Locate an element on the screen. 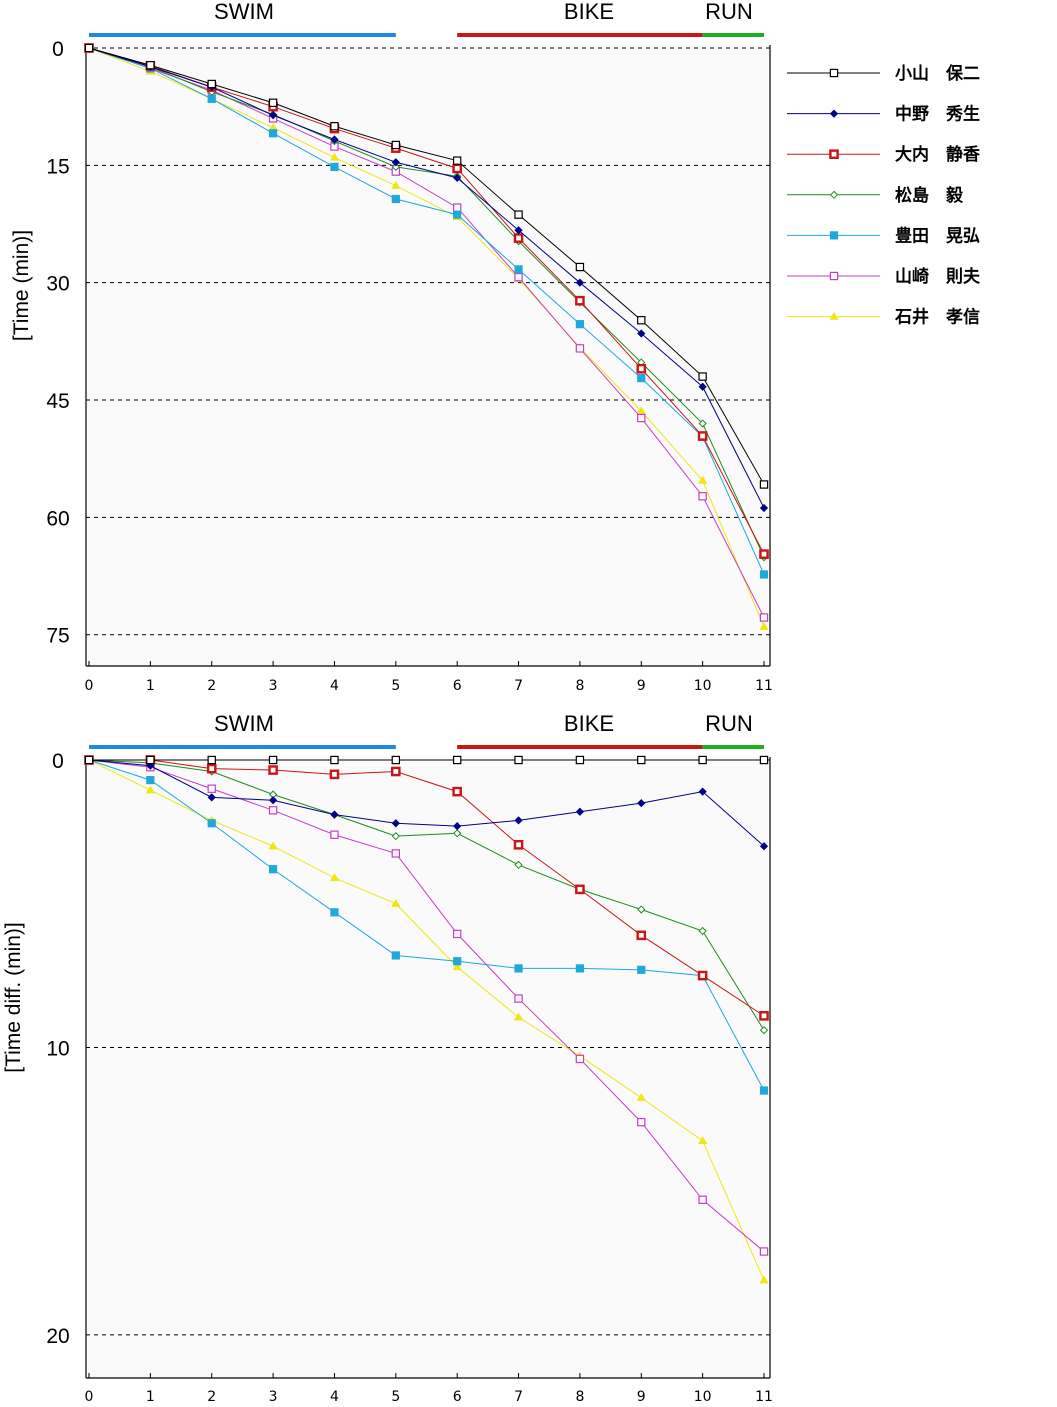  x-tick-label: 2 is located at coordinates (211, 686).